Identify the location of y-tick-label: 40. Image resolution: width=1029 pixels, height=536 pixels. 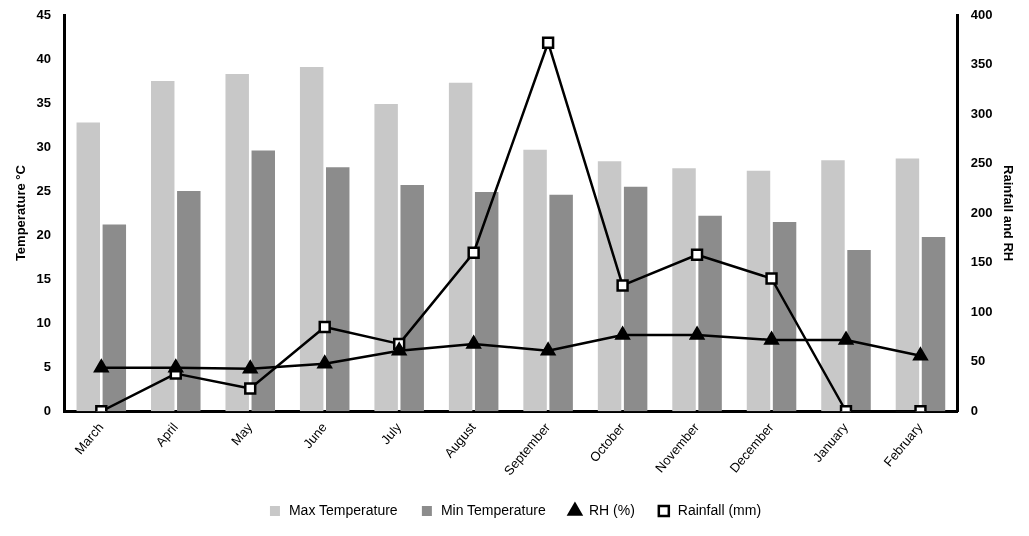
(44, 58).